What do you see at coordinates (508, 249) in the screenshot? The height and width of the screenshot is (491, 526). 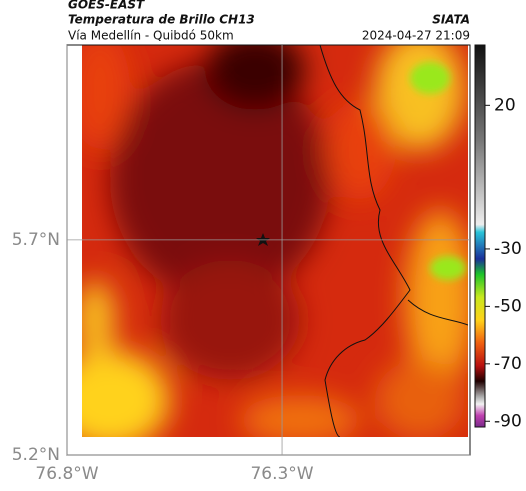 I see `colorbar-label: -30` at bounding box center [508, 249].